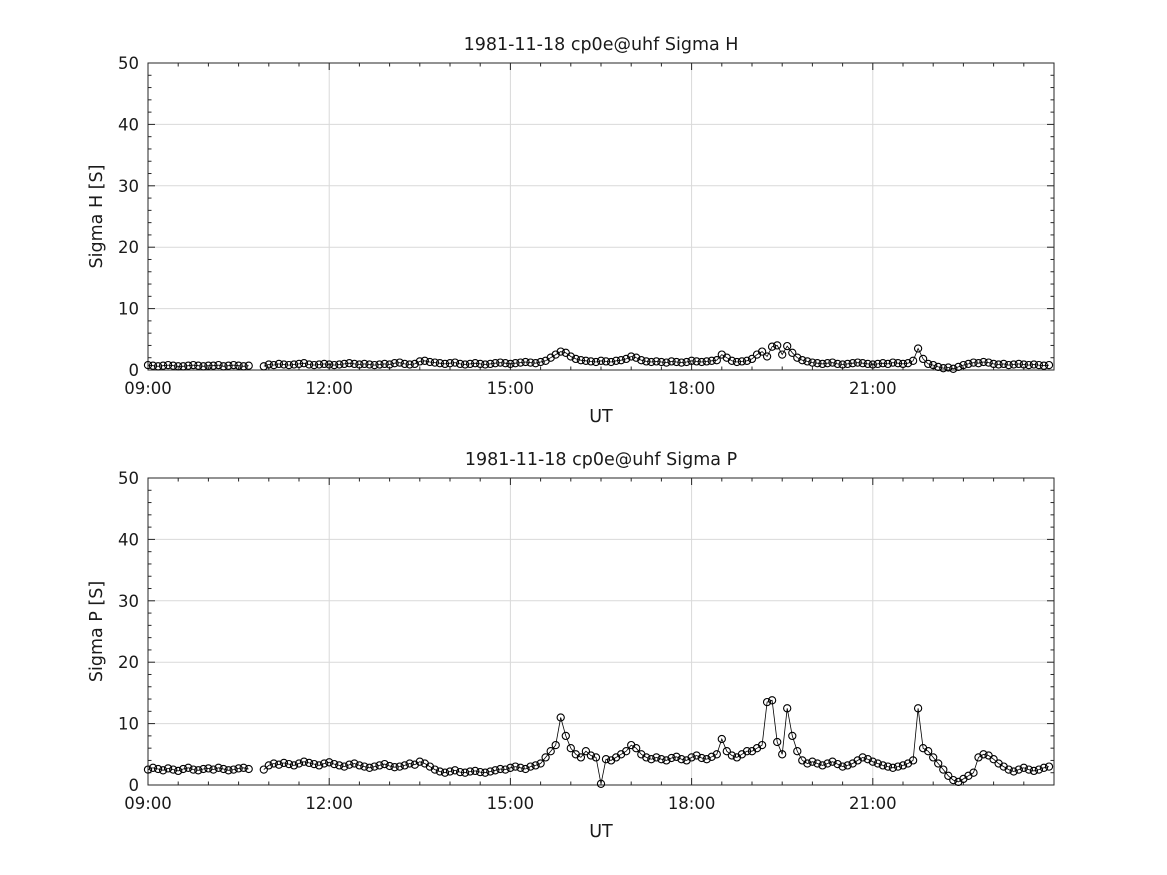 The width and height of the screenshot is (1167, 875). What do you see at coordinates (97, 217) in the screenshot?
I see `y-axis-label: Sigma H [S]` at bounding box center [97, 217].